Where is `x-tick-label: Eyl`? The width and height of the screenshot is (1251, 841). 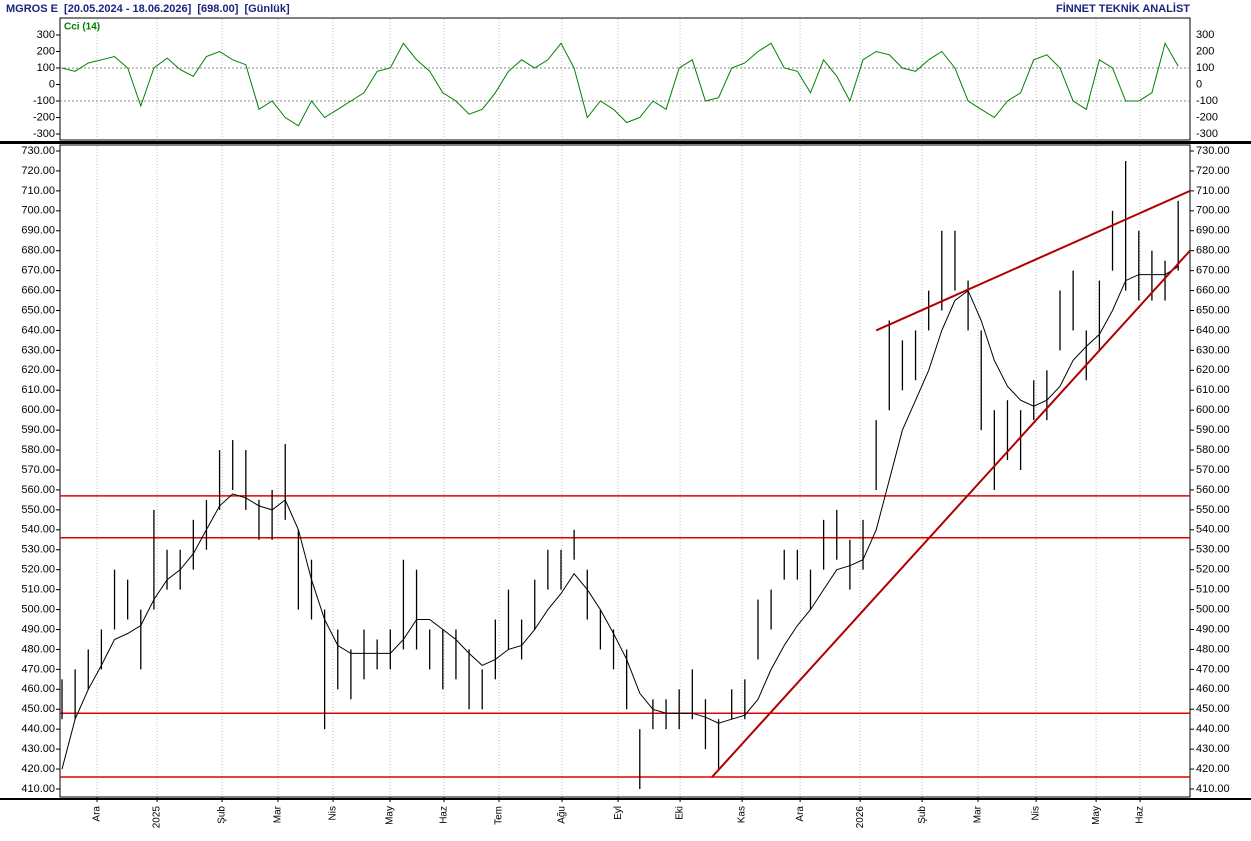 x-tick-label: Eyl is located at coordinates (618, 813).